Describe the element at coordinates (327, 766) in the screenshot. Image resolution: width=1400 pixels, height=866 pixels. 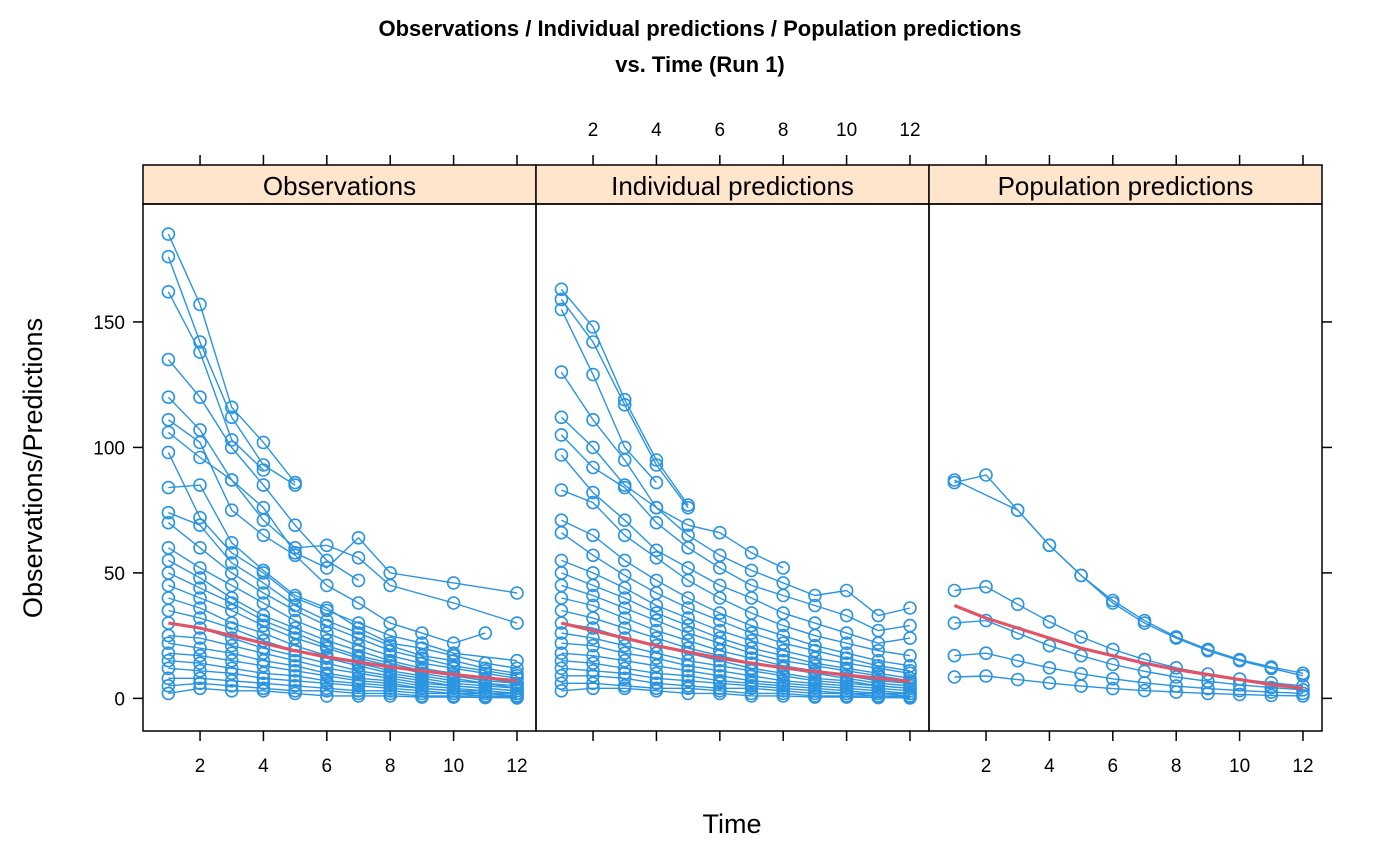
I see `x-tick-label: 6` at that location.